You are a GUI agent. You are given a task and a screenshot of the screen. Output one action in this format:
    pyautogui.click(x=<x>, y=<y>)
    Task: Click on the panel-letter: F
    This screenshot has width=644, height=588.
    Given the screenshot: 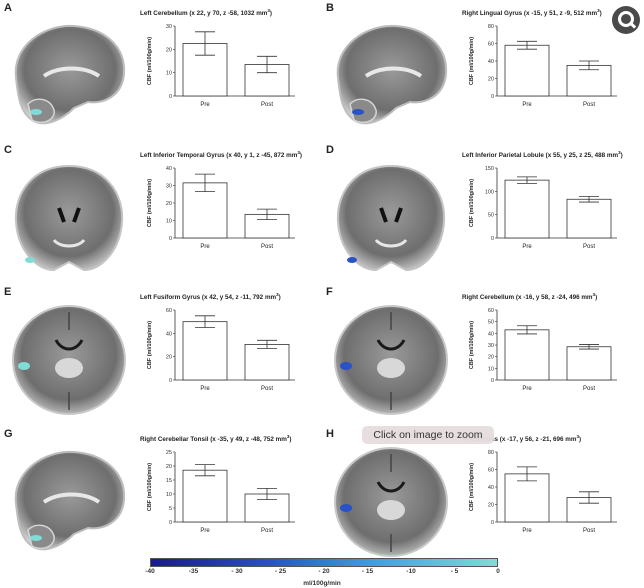 What is the action you would take?
    pyautogui.click(x=329, y=292)
    